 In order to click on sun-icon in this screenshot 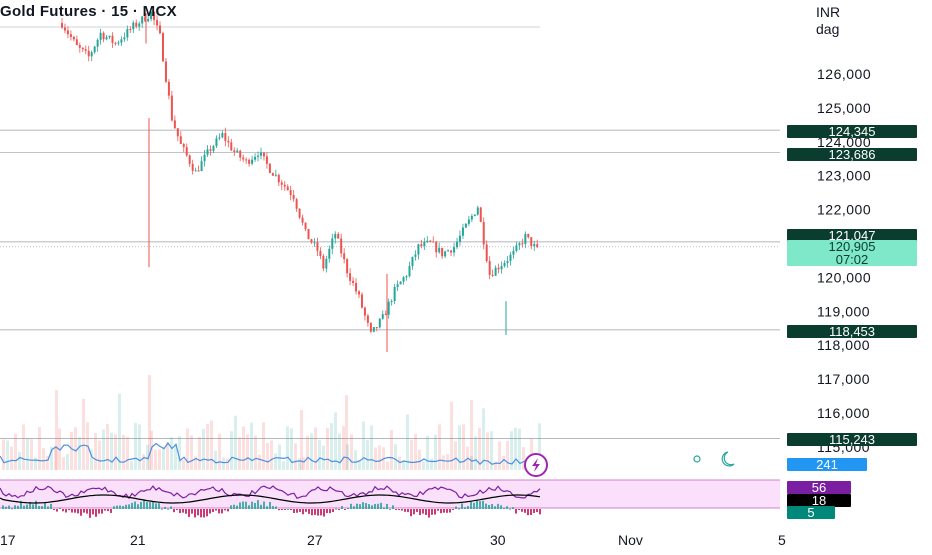, I will do `click(697, 459)`.